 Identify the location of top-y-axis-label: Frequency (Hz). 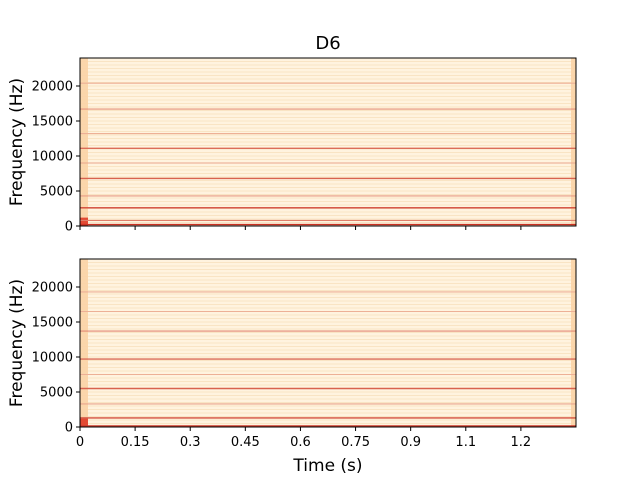
(17, 142).